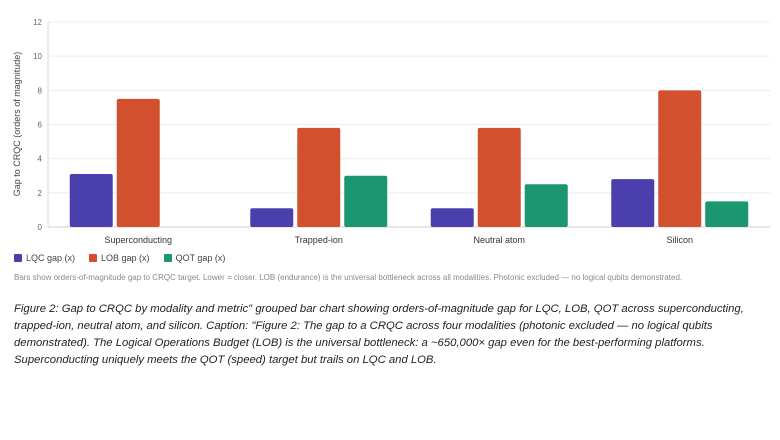 The width and height of the screenshot is (780, 440). What do you see at coordinates (319, 177) in the screenshot?
I see `bar-lob-trapped-ion` at bounding box center [319, 177].